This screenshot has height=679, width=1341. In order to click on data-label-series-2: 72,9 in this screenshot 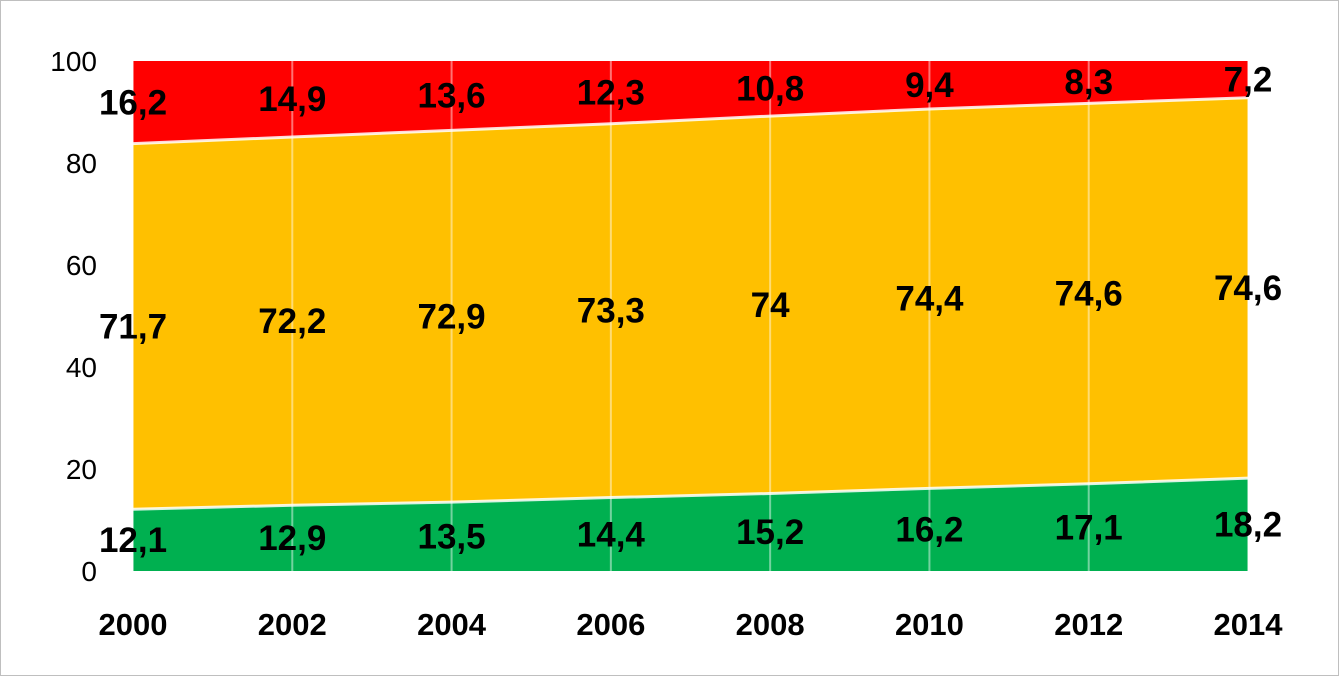, I will do `click(452, 316)`.